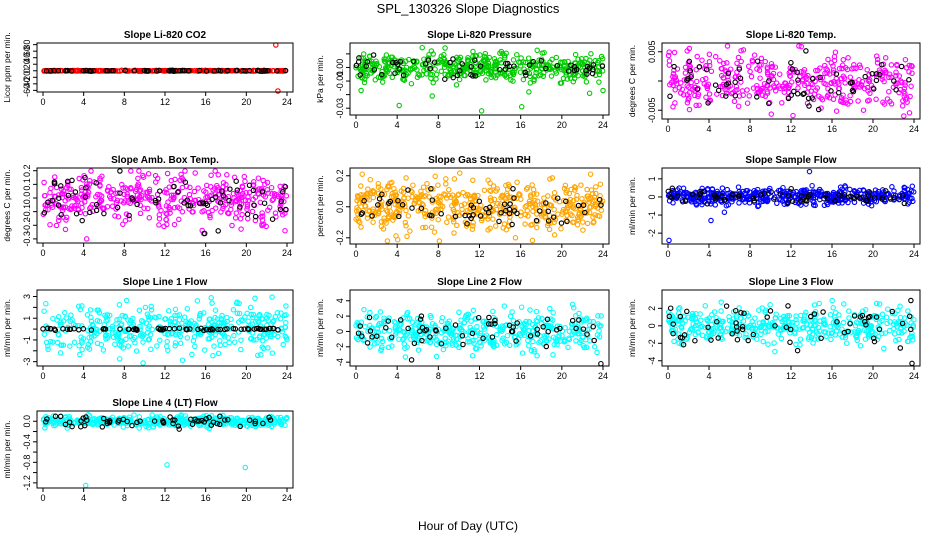  Describe the element at coordinates (479, 35) in the screenshot. I see `panel-title: Slope Li-820 Pressure` at that location.